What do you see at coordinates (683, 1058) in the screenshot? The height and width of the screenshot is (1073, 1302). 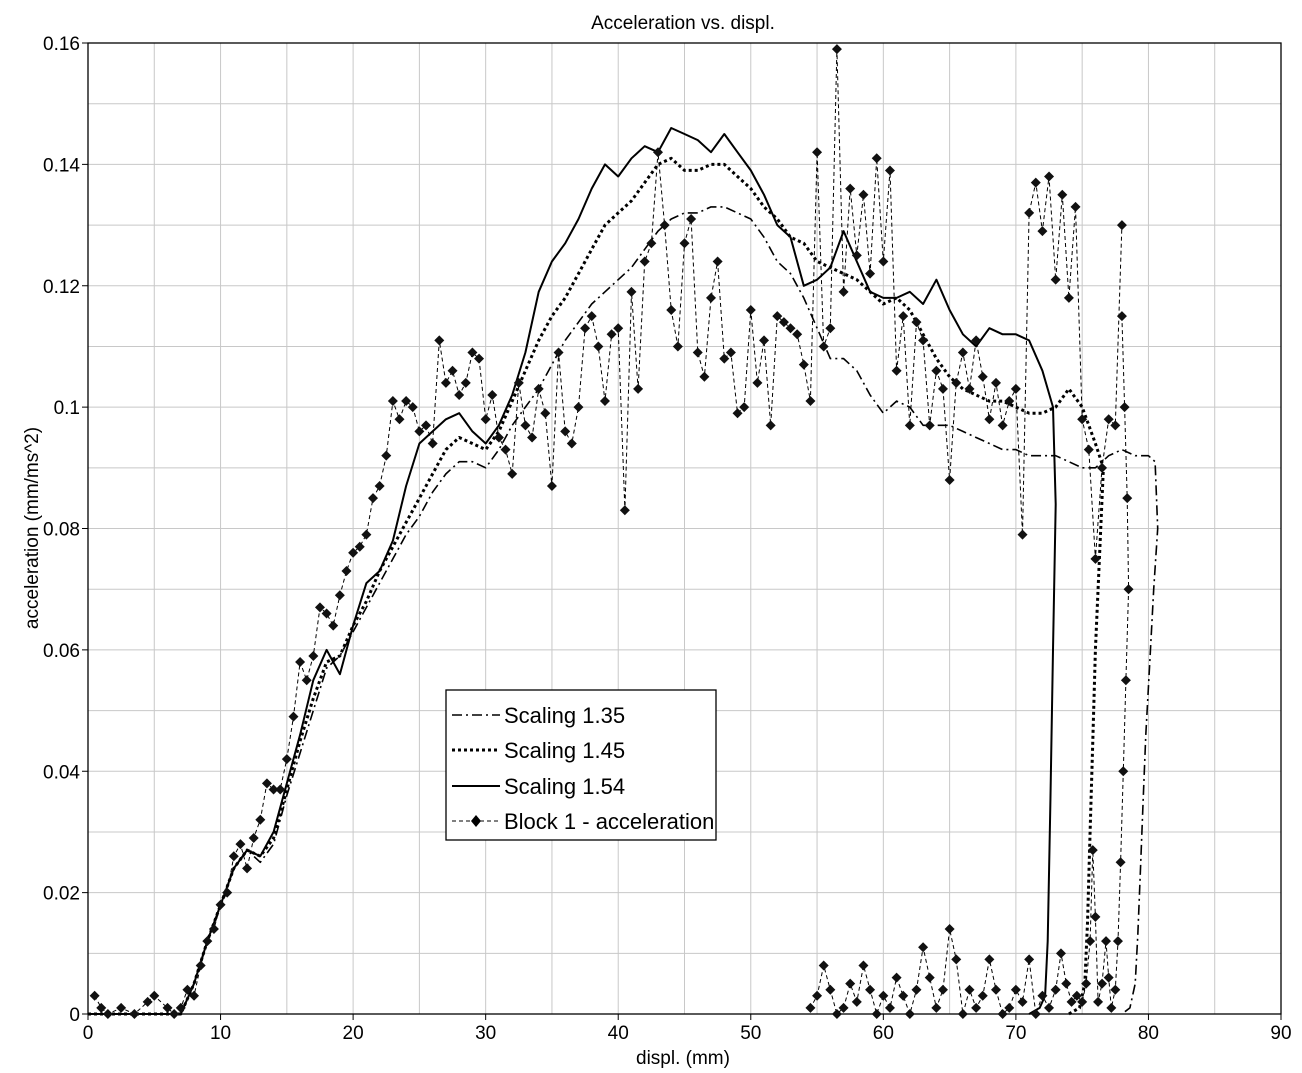 I see `x-axis-title: displ. (mm)` at bounding box center [683, 1058].